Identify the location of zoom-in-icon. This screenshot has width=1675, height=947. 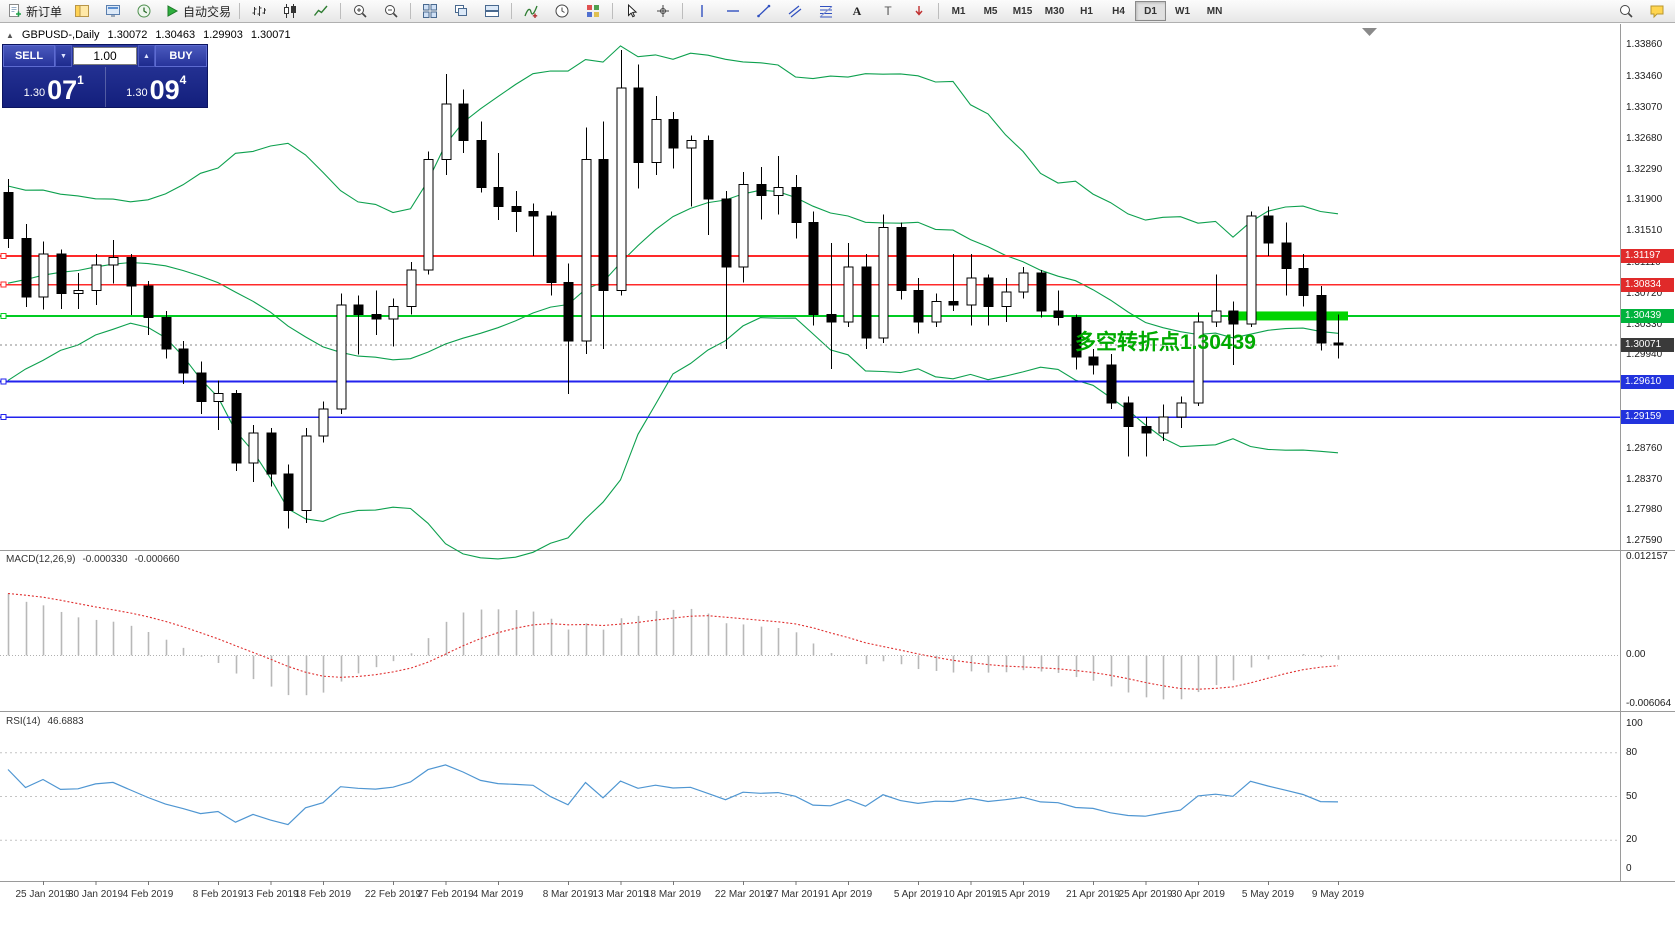
(360, 11).